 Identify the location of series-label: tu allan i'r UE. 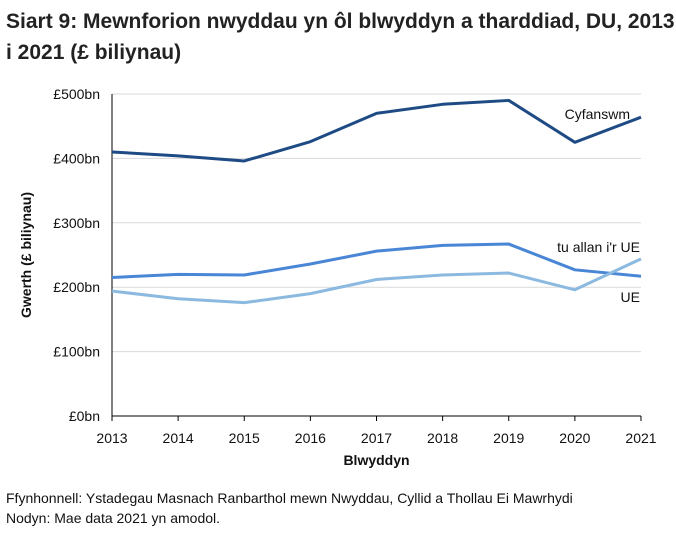
(598, 247).